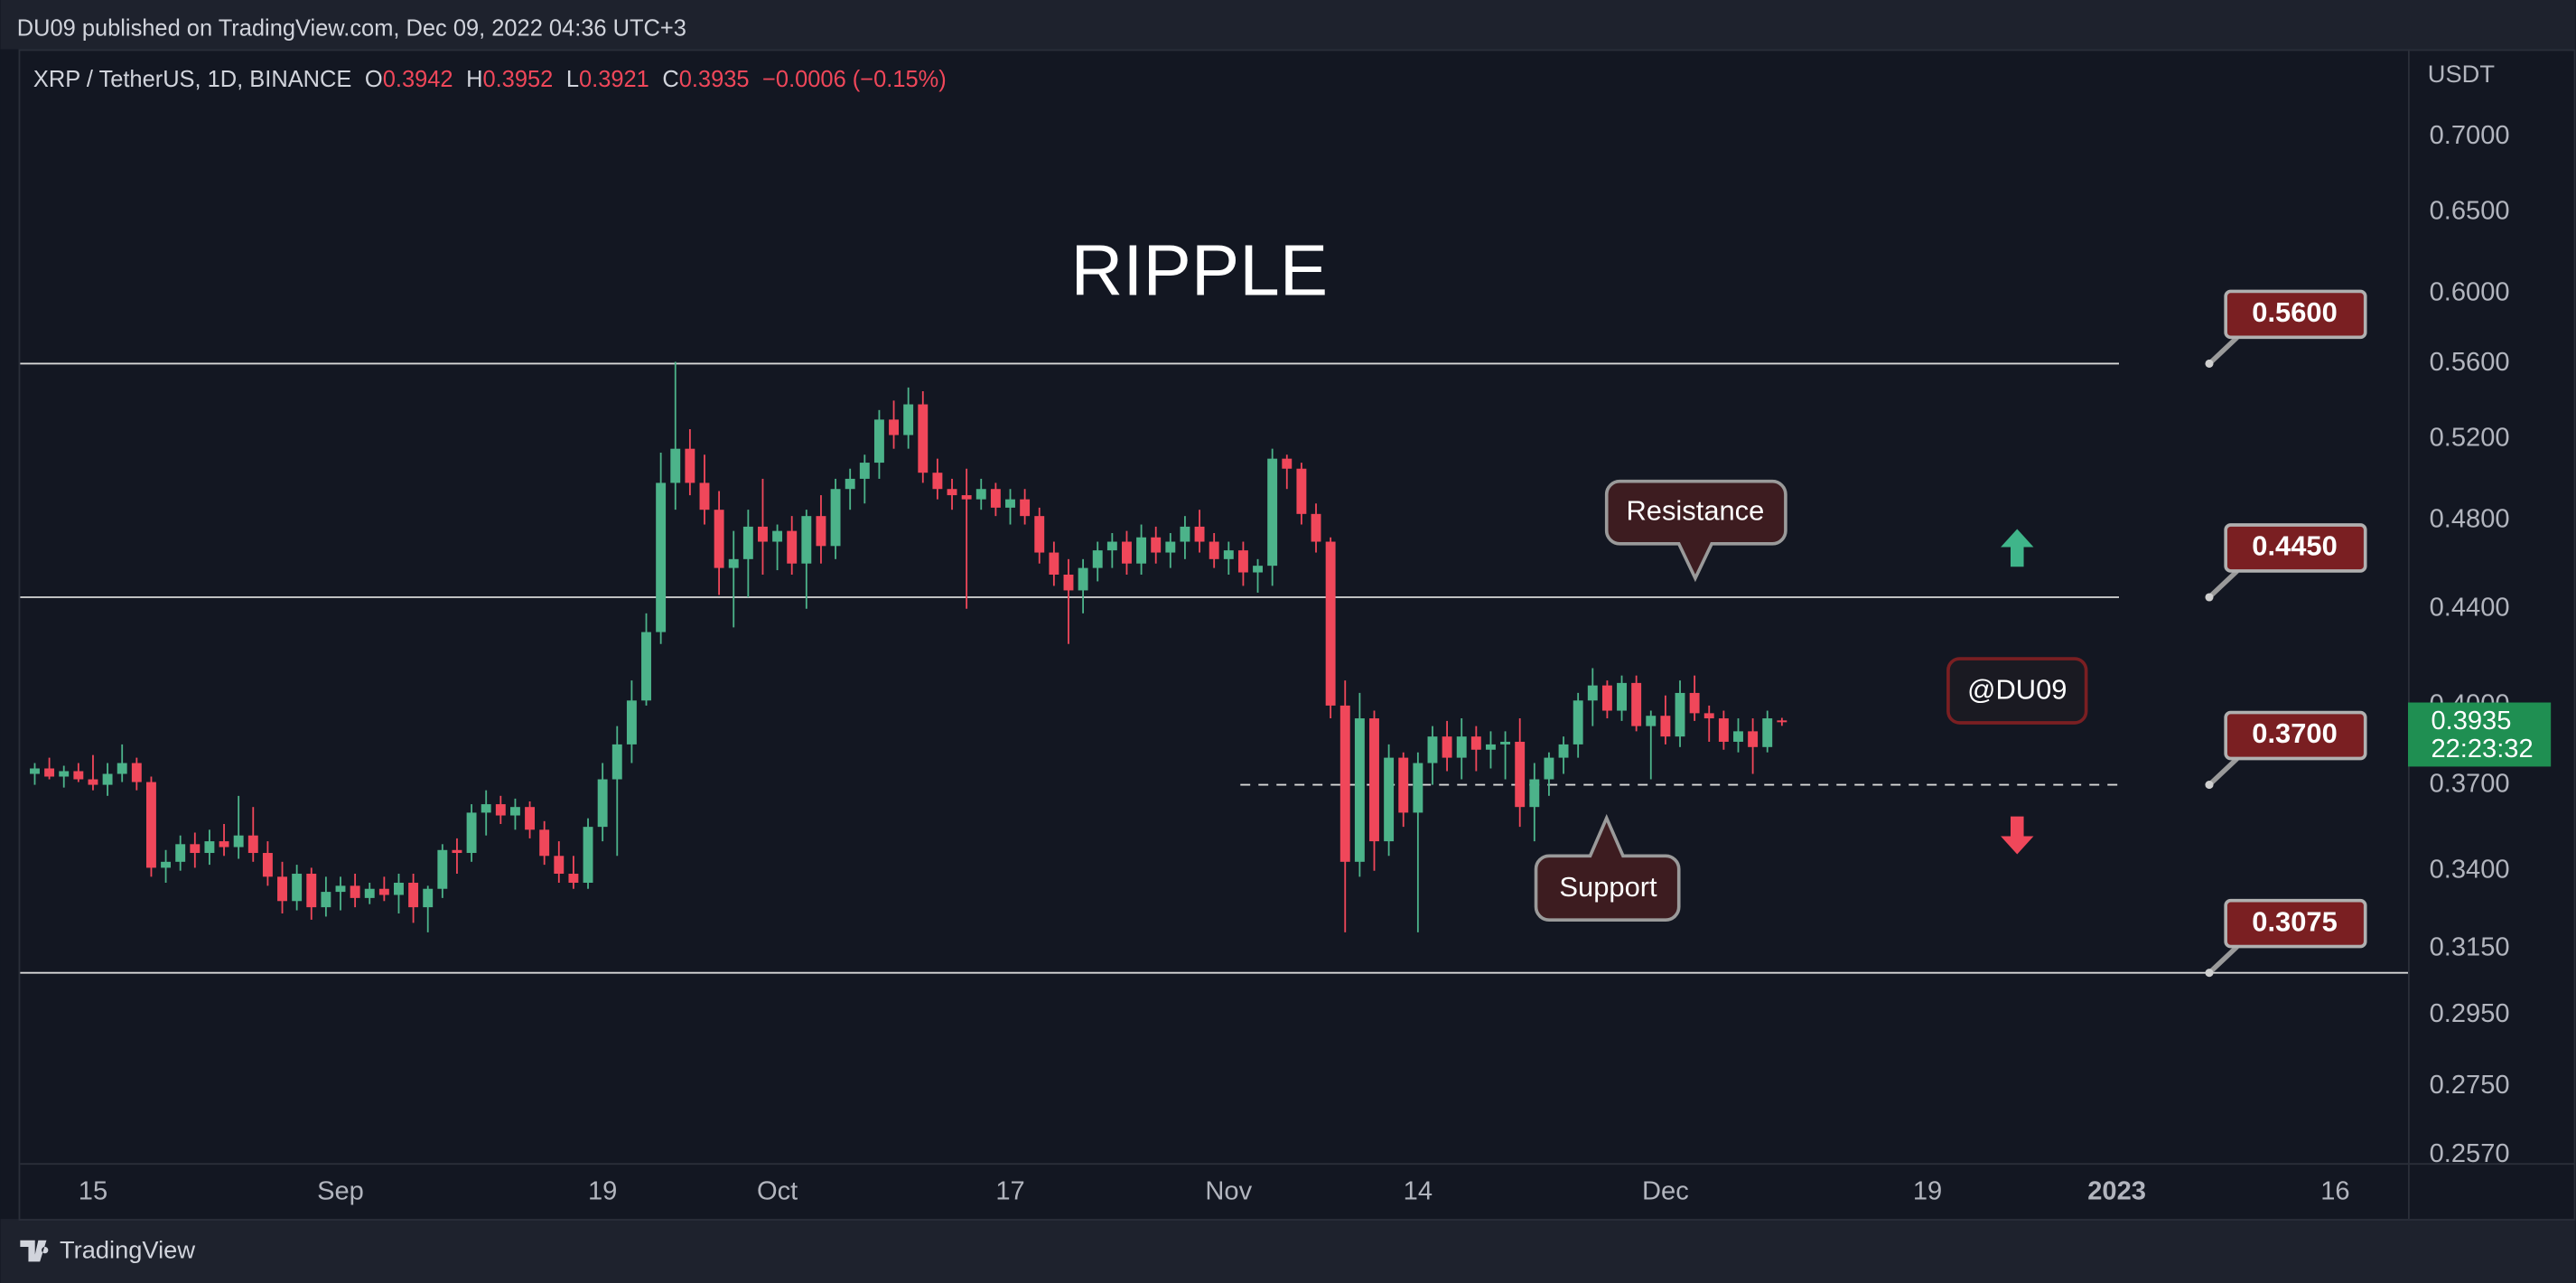 This screenshot has width=2576, height=1283. Describe the element at coordinates (2017, 691) in the screenshot. I see `callout-shape` at that location.